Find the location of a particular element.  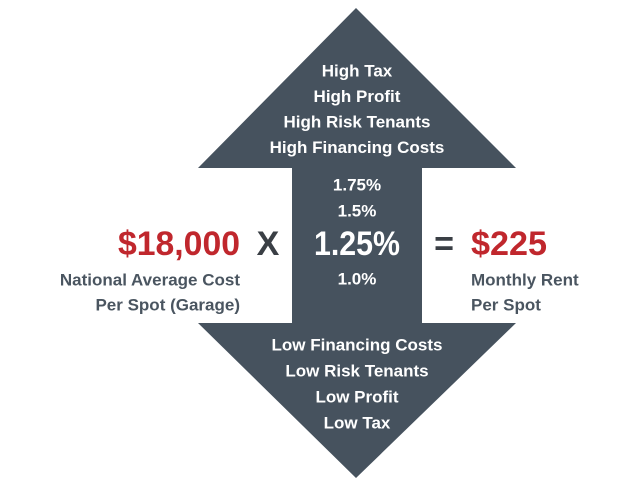

rate: 1.5% is located at coordinates (357, 210).